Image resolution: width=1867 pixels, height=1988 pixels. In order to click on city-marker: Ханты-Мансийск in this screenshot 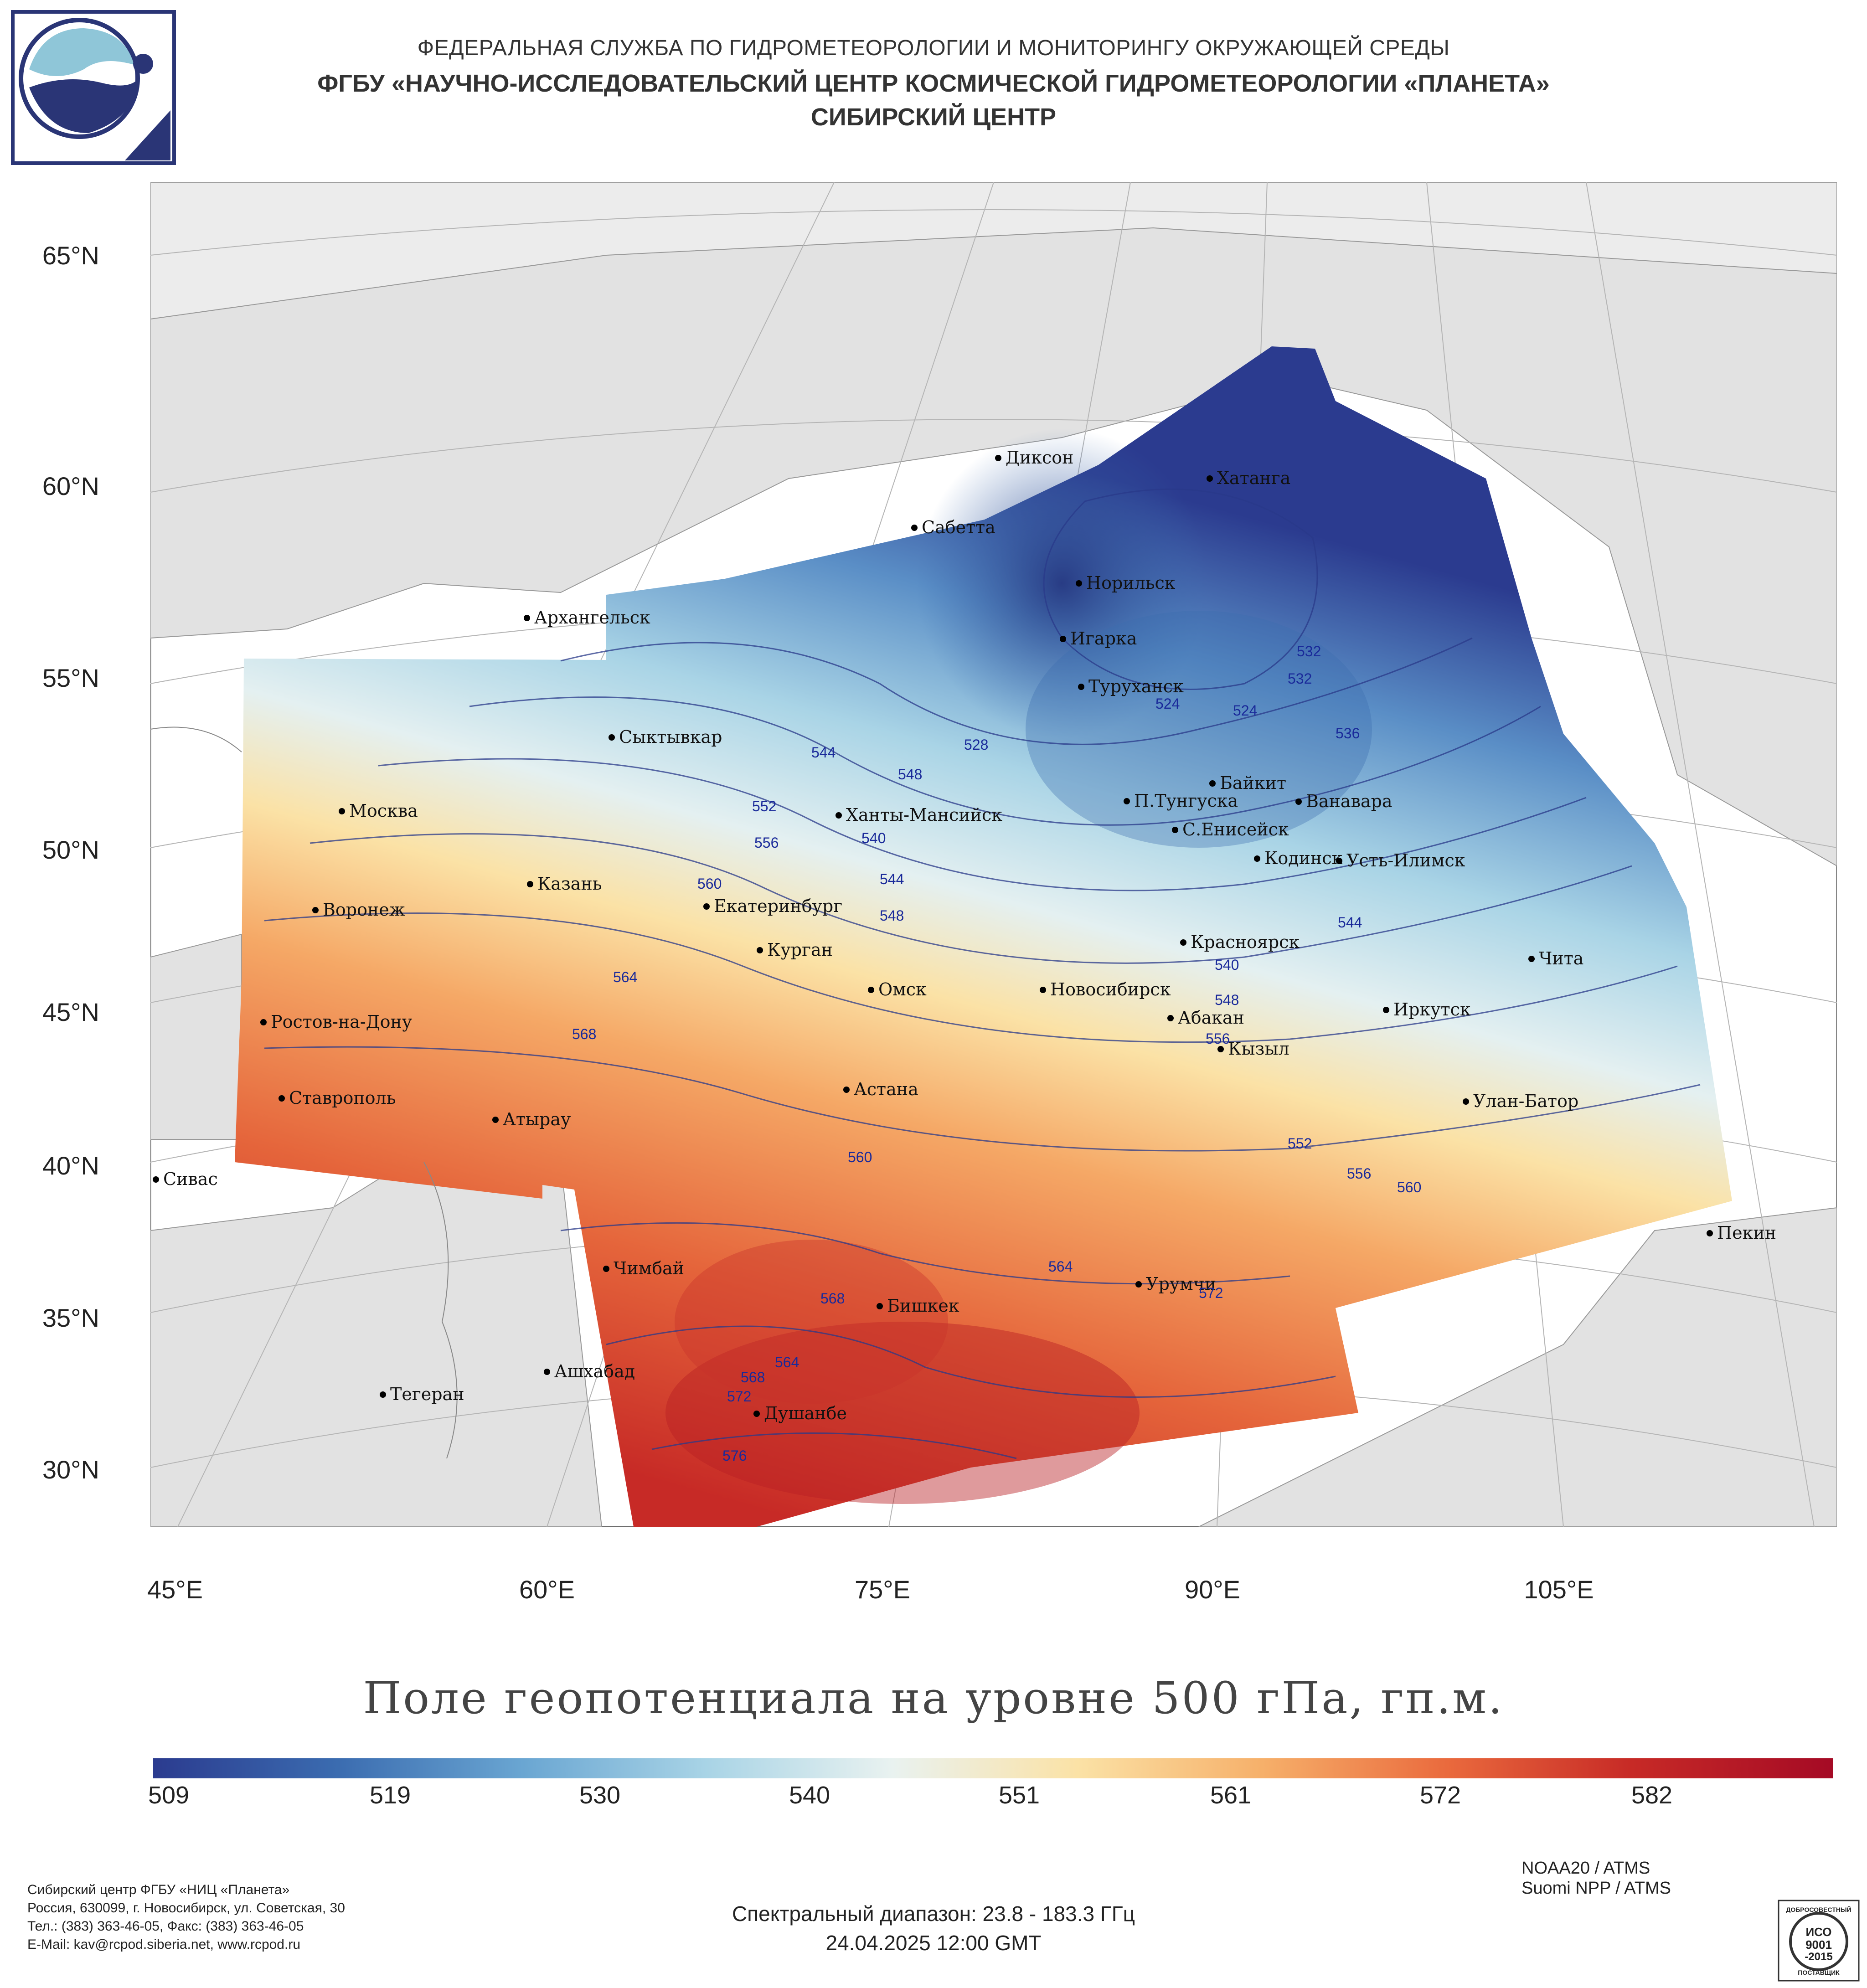, I will do `click(919, 815)`.